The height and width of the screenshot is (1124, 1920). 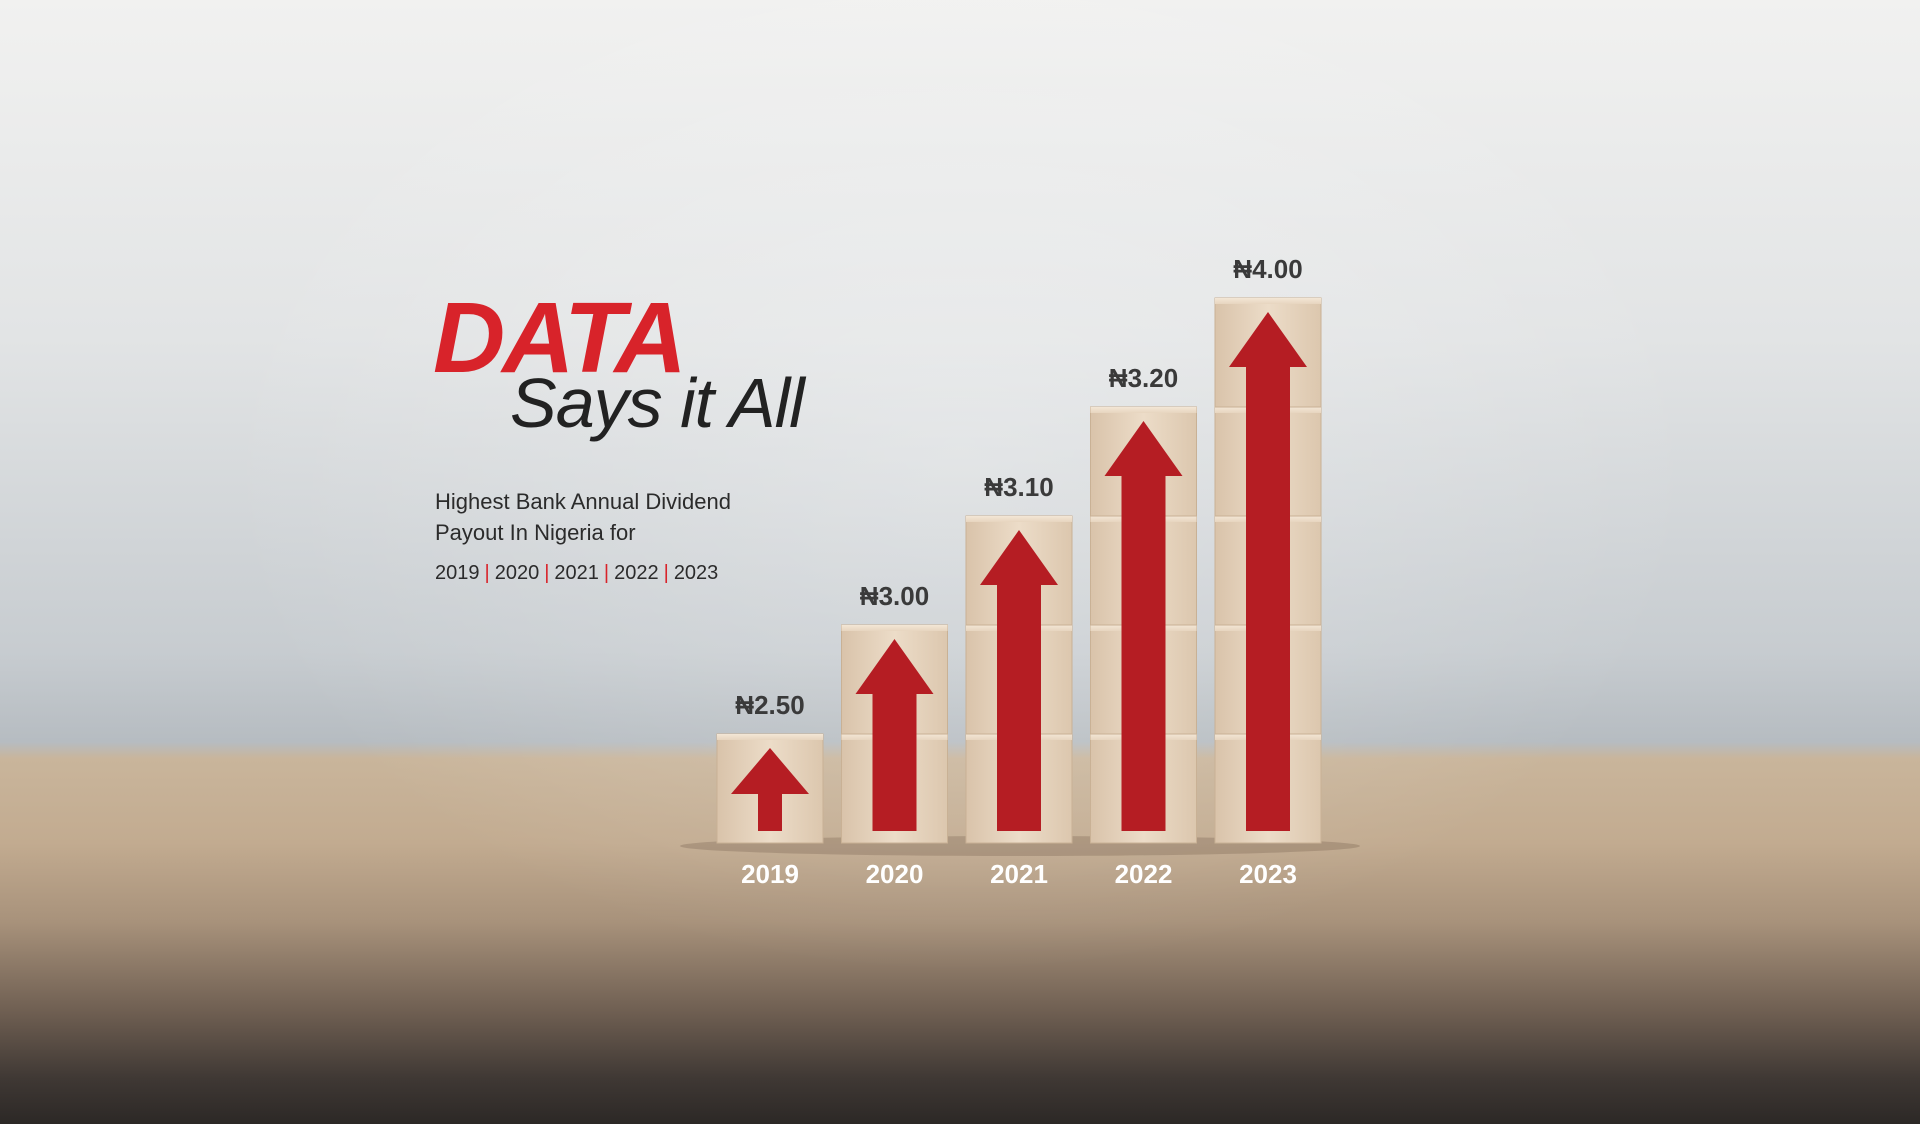 I want to click on bar-year-label: 2021, so click(x=1019, y=874).